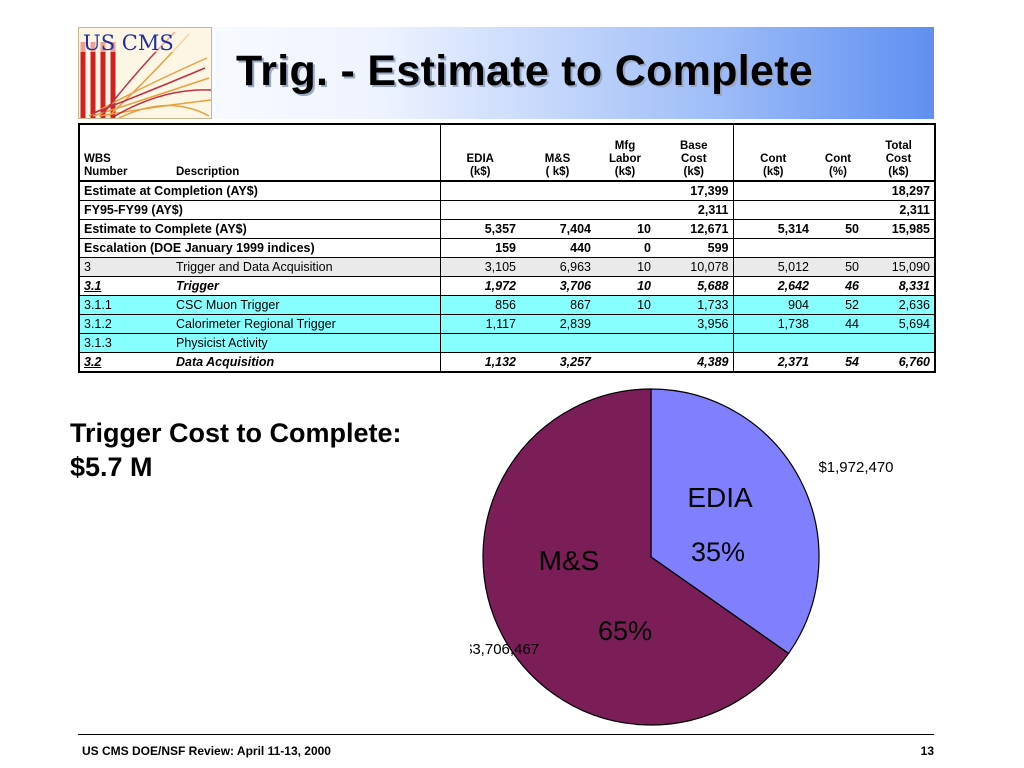 The width and height of the screenshot is (1024, 768). I want to click on table-cell: 2,636, so click(899, 305).